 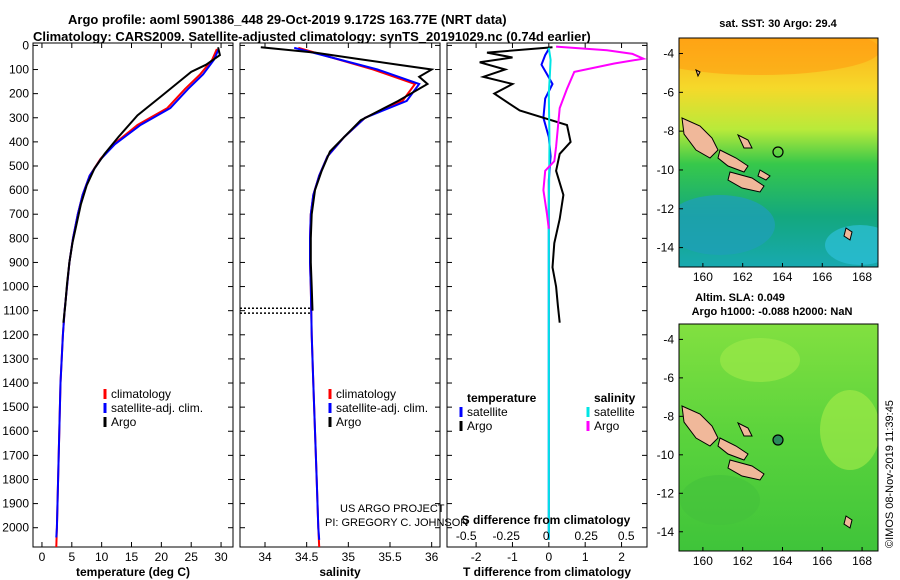 I want to click on depth-tick-label: 700, so click(x=19, y=214).